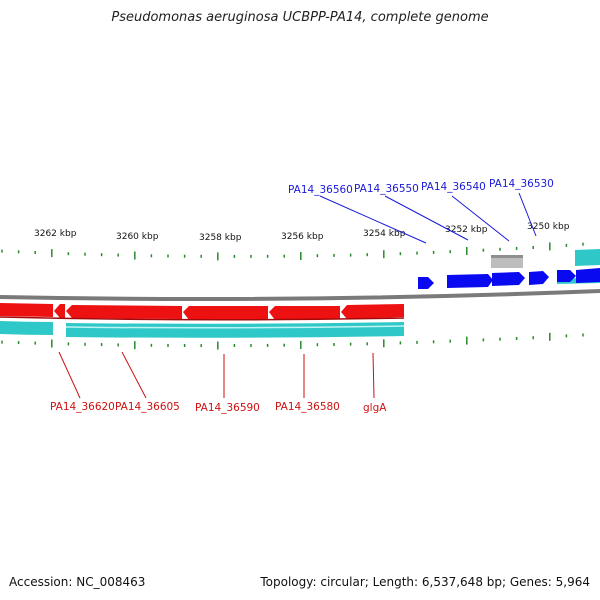  What do you see at coordinates (225, 313) in the screenshot?
I see `gene-PA14_36580-a` at bounding box center [225, 313].